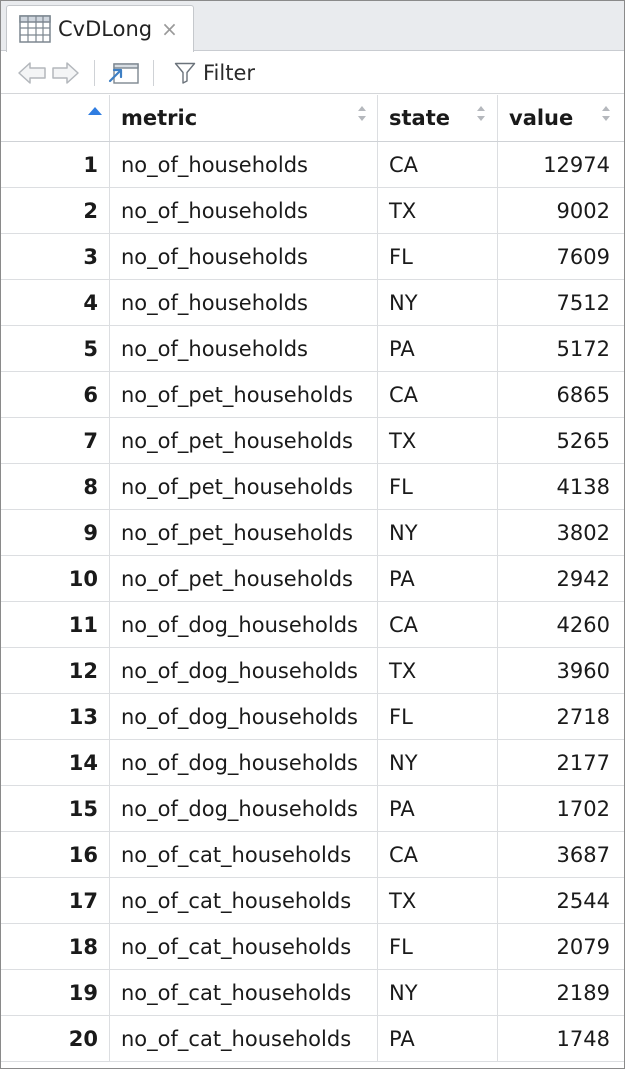 The image size is (625, 1069). Describe the element at coordinates (100, 28) in the screenshot. I see `tab-cvdlong: CvDLong ×` at that location.